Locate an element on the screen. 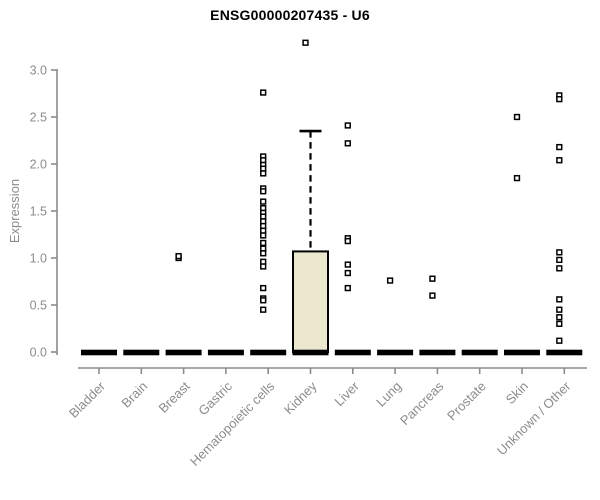  y-tick-label: 0.5 is located at coordinates (38, 306).